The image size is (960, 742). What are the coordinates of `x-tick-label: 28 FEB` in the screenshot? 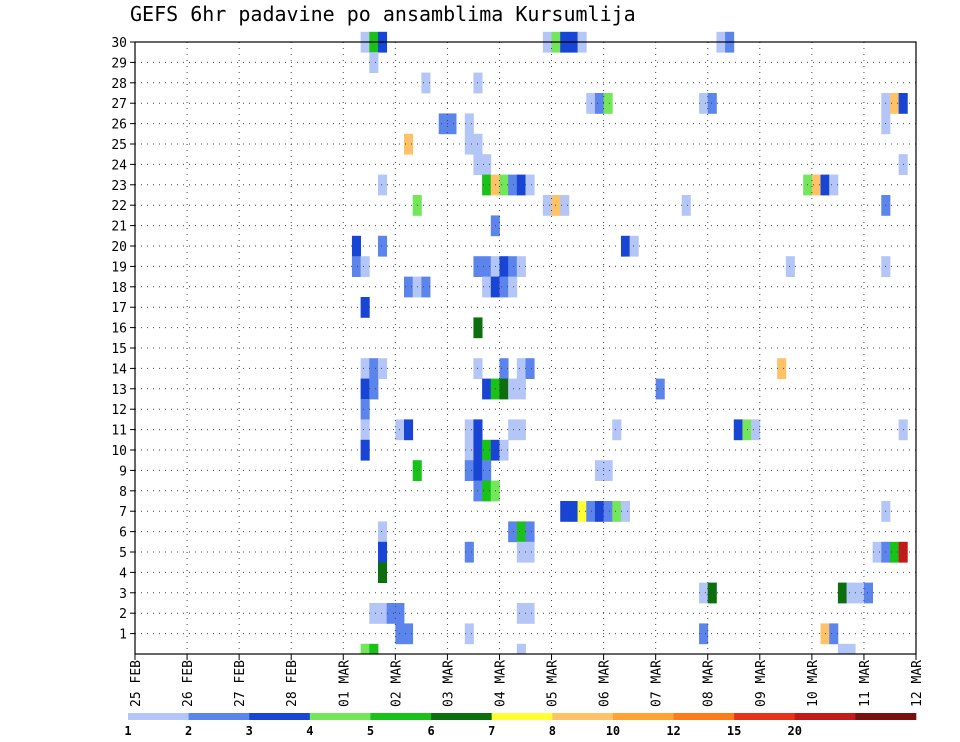 It's located at (292, 683).